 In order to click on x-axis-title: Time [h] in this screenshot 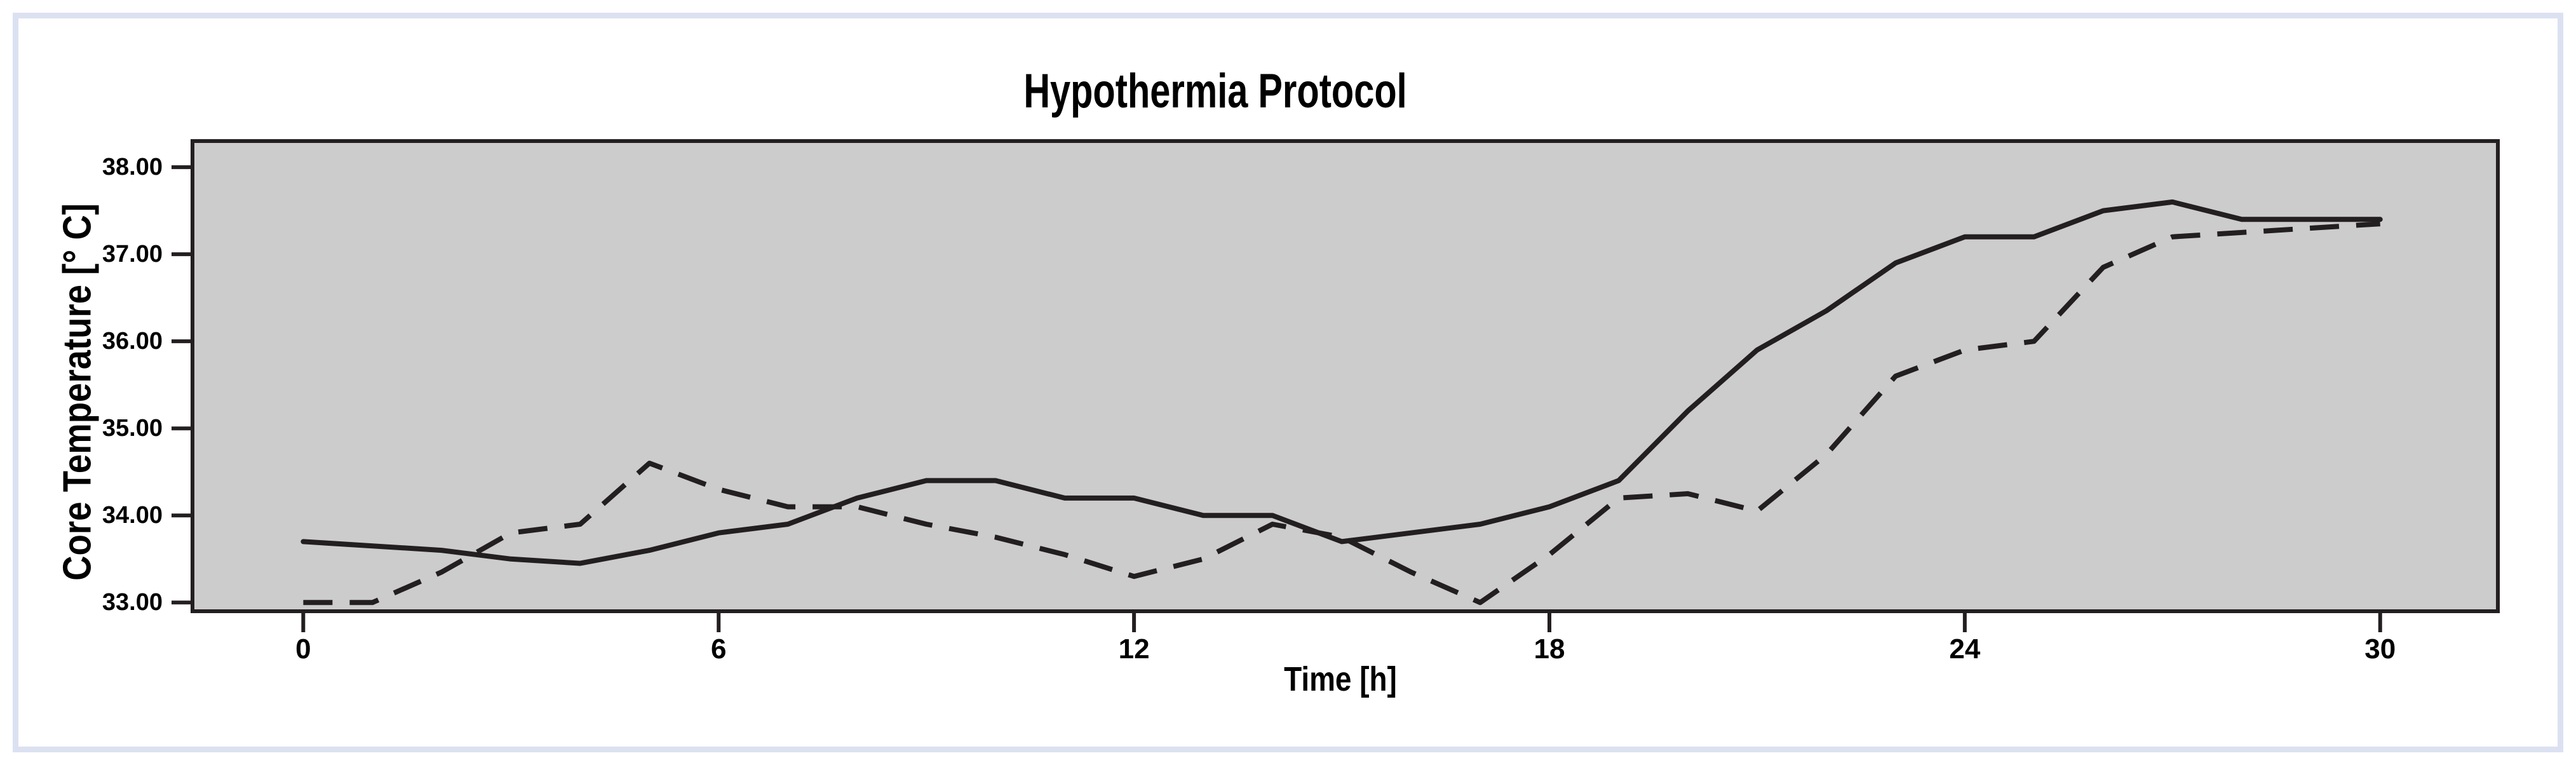, I will do `click(1340, 679)`.